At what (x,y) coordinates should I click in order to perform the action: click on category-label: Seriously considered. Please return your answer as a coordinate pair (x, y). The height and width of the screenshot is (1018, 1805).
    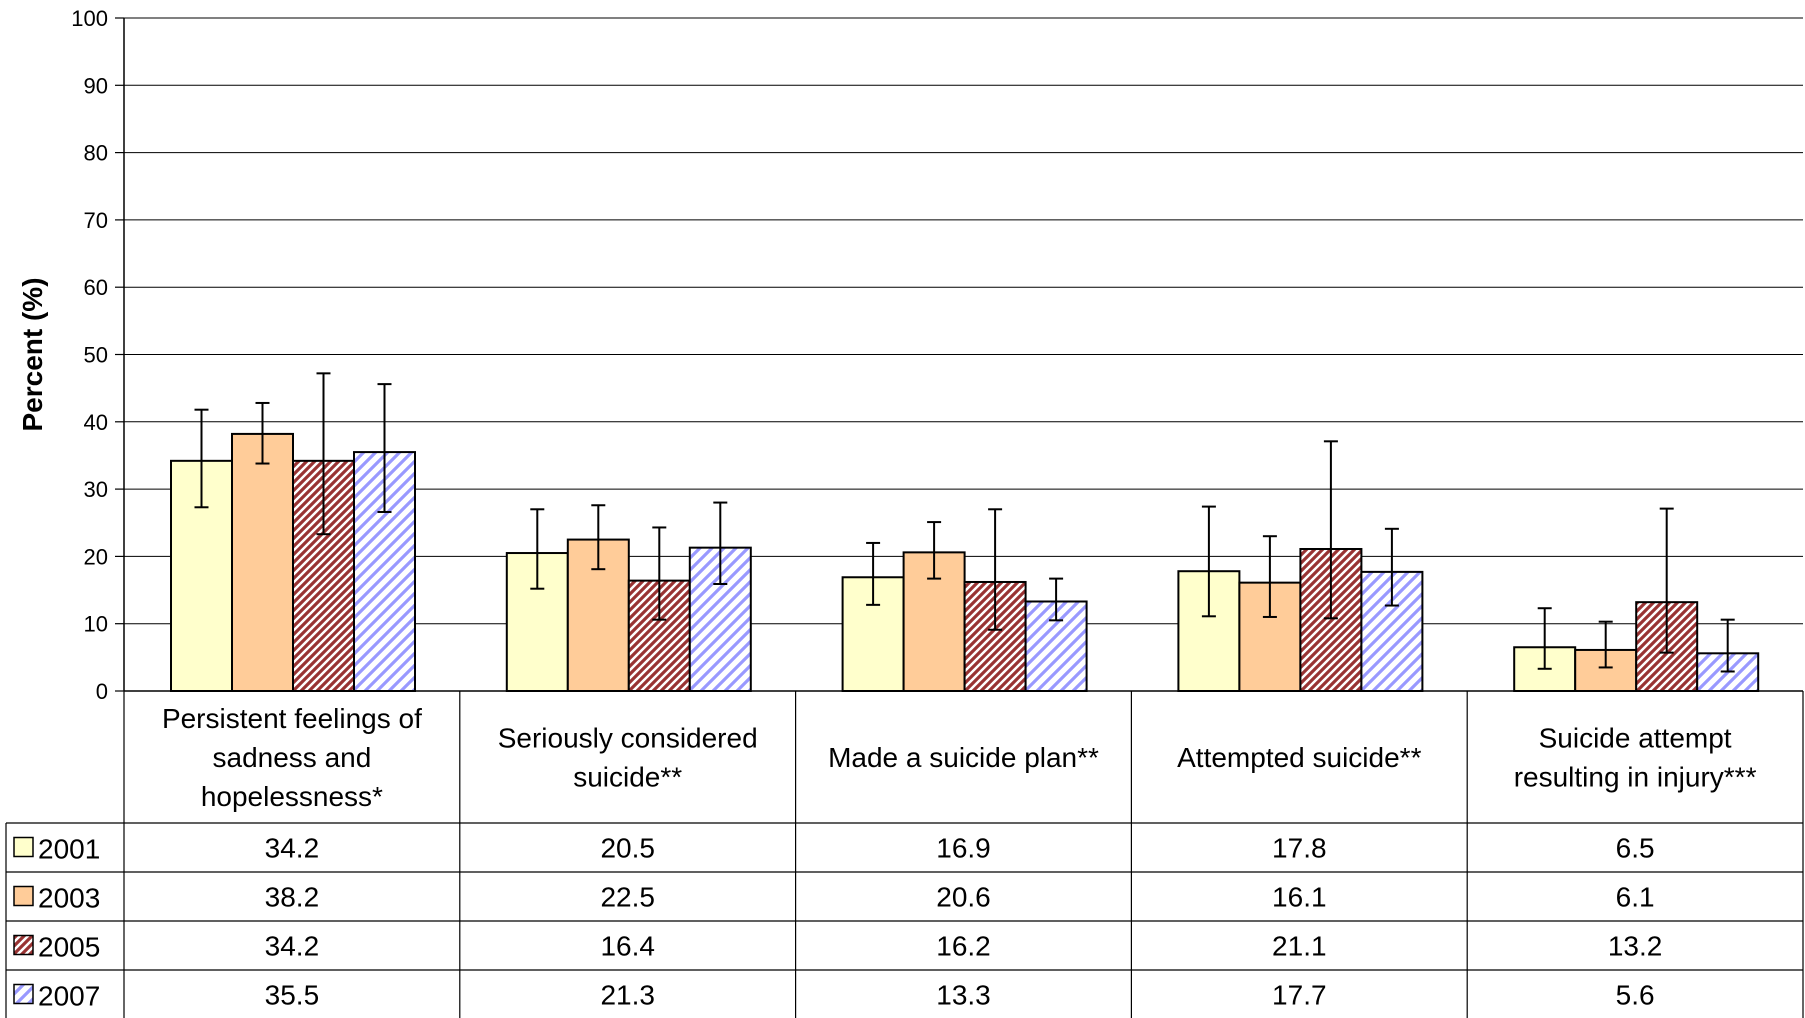
    Looking at the image, I should click on (628, 738).